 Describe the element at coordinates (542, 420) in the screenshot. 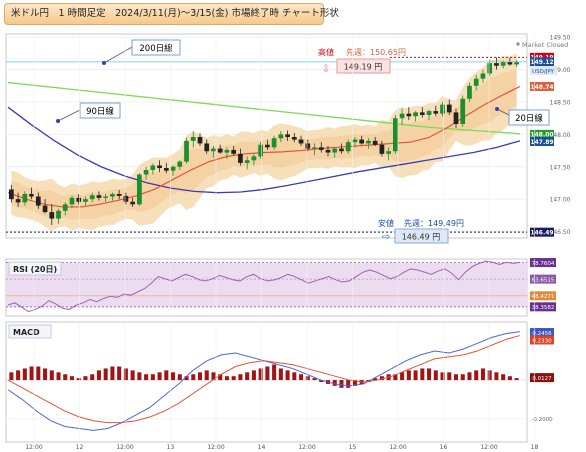

I see `macd-tick-label: -0.2000` at that location.